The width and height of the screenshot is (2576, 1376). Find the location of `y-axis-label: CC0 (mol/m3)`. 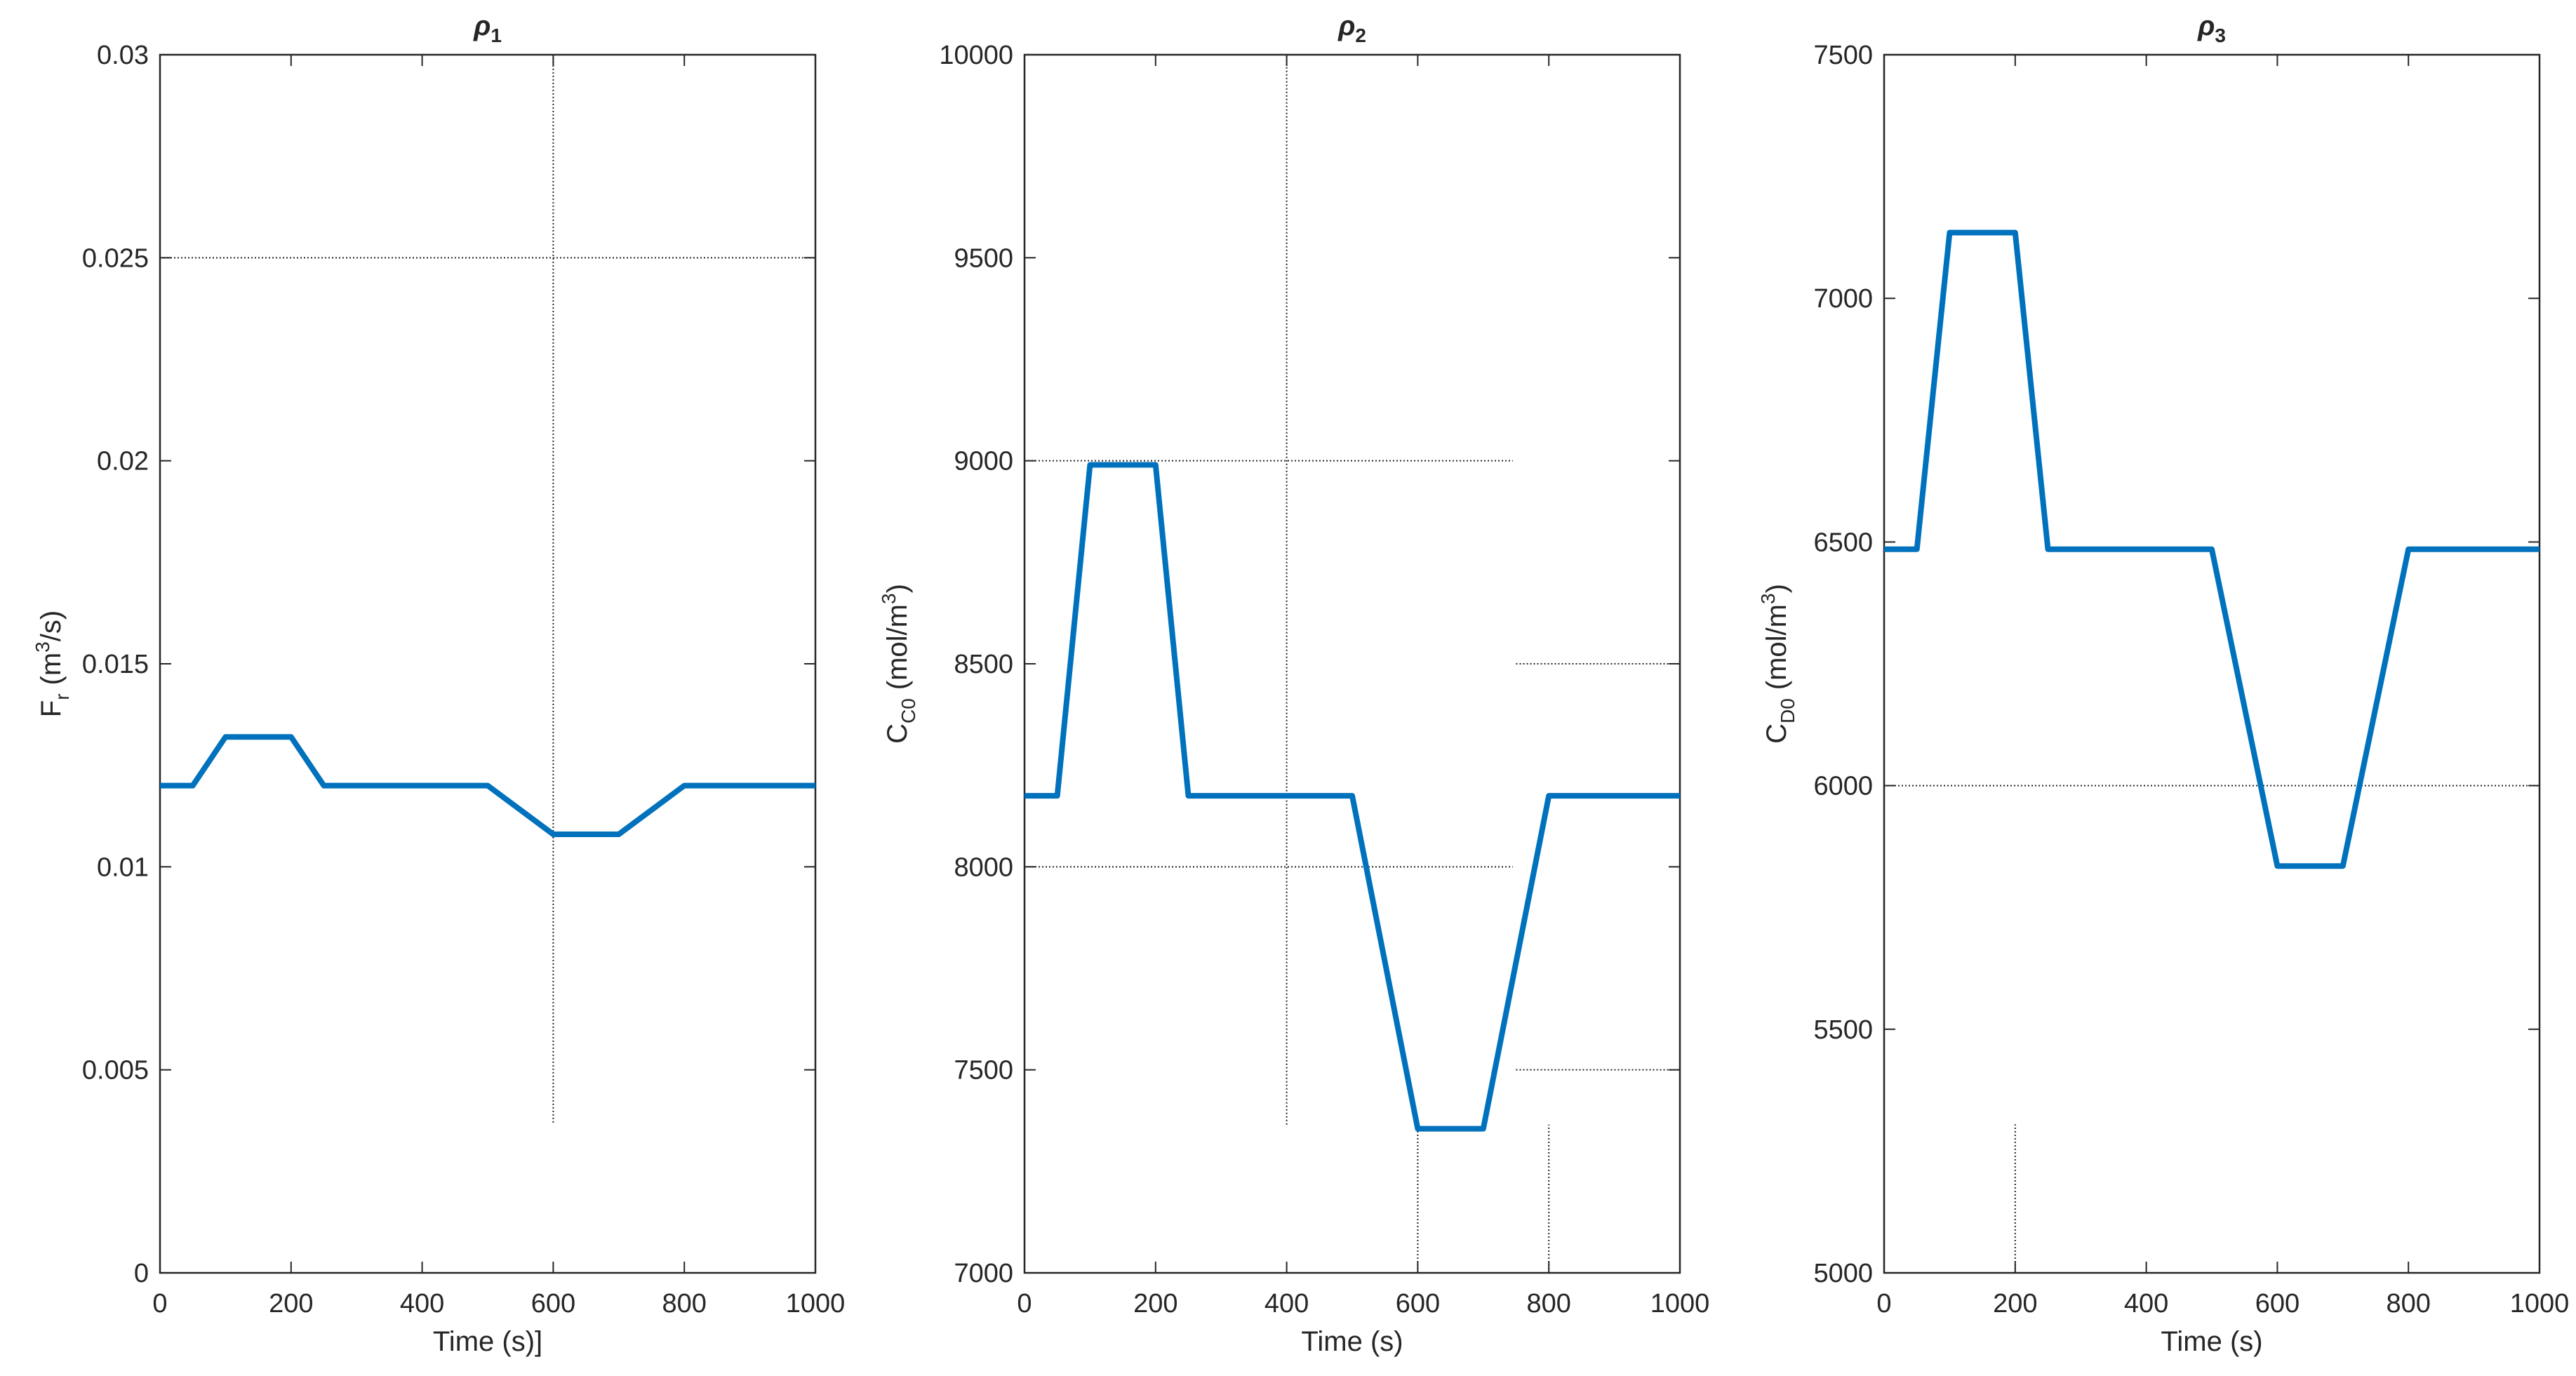

y-axis-label: CC0 (mol/m3) is located at coordinates (898, 664).